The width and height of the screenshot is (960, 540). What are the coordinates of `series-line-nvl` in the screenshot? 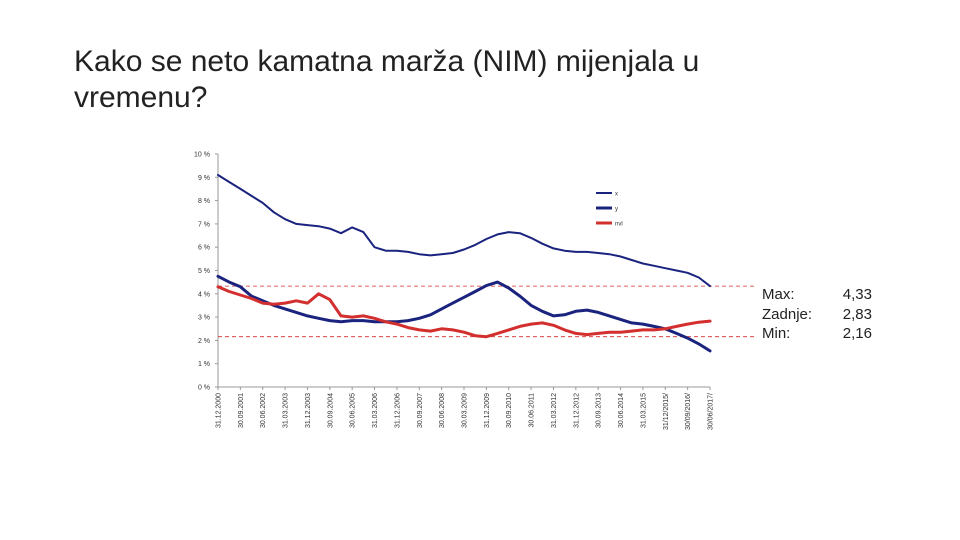 It's located at (464, 312).